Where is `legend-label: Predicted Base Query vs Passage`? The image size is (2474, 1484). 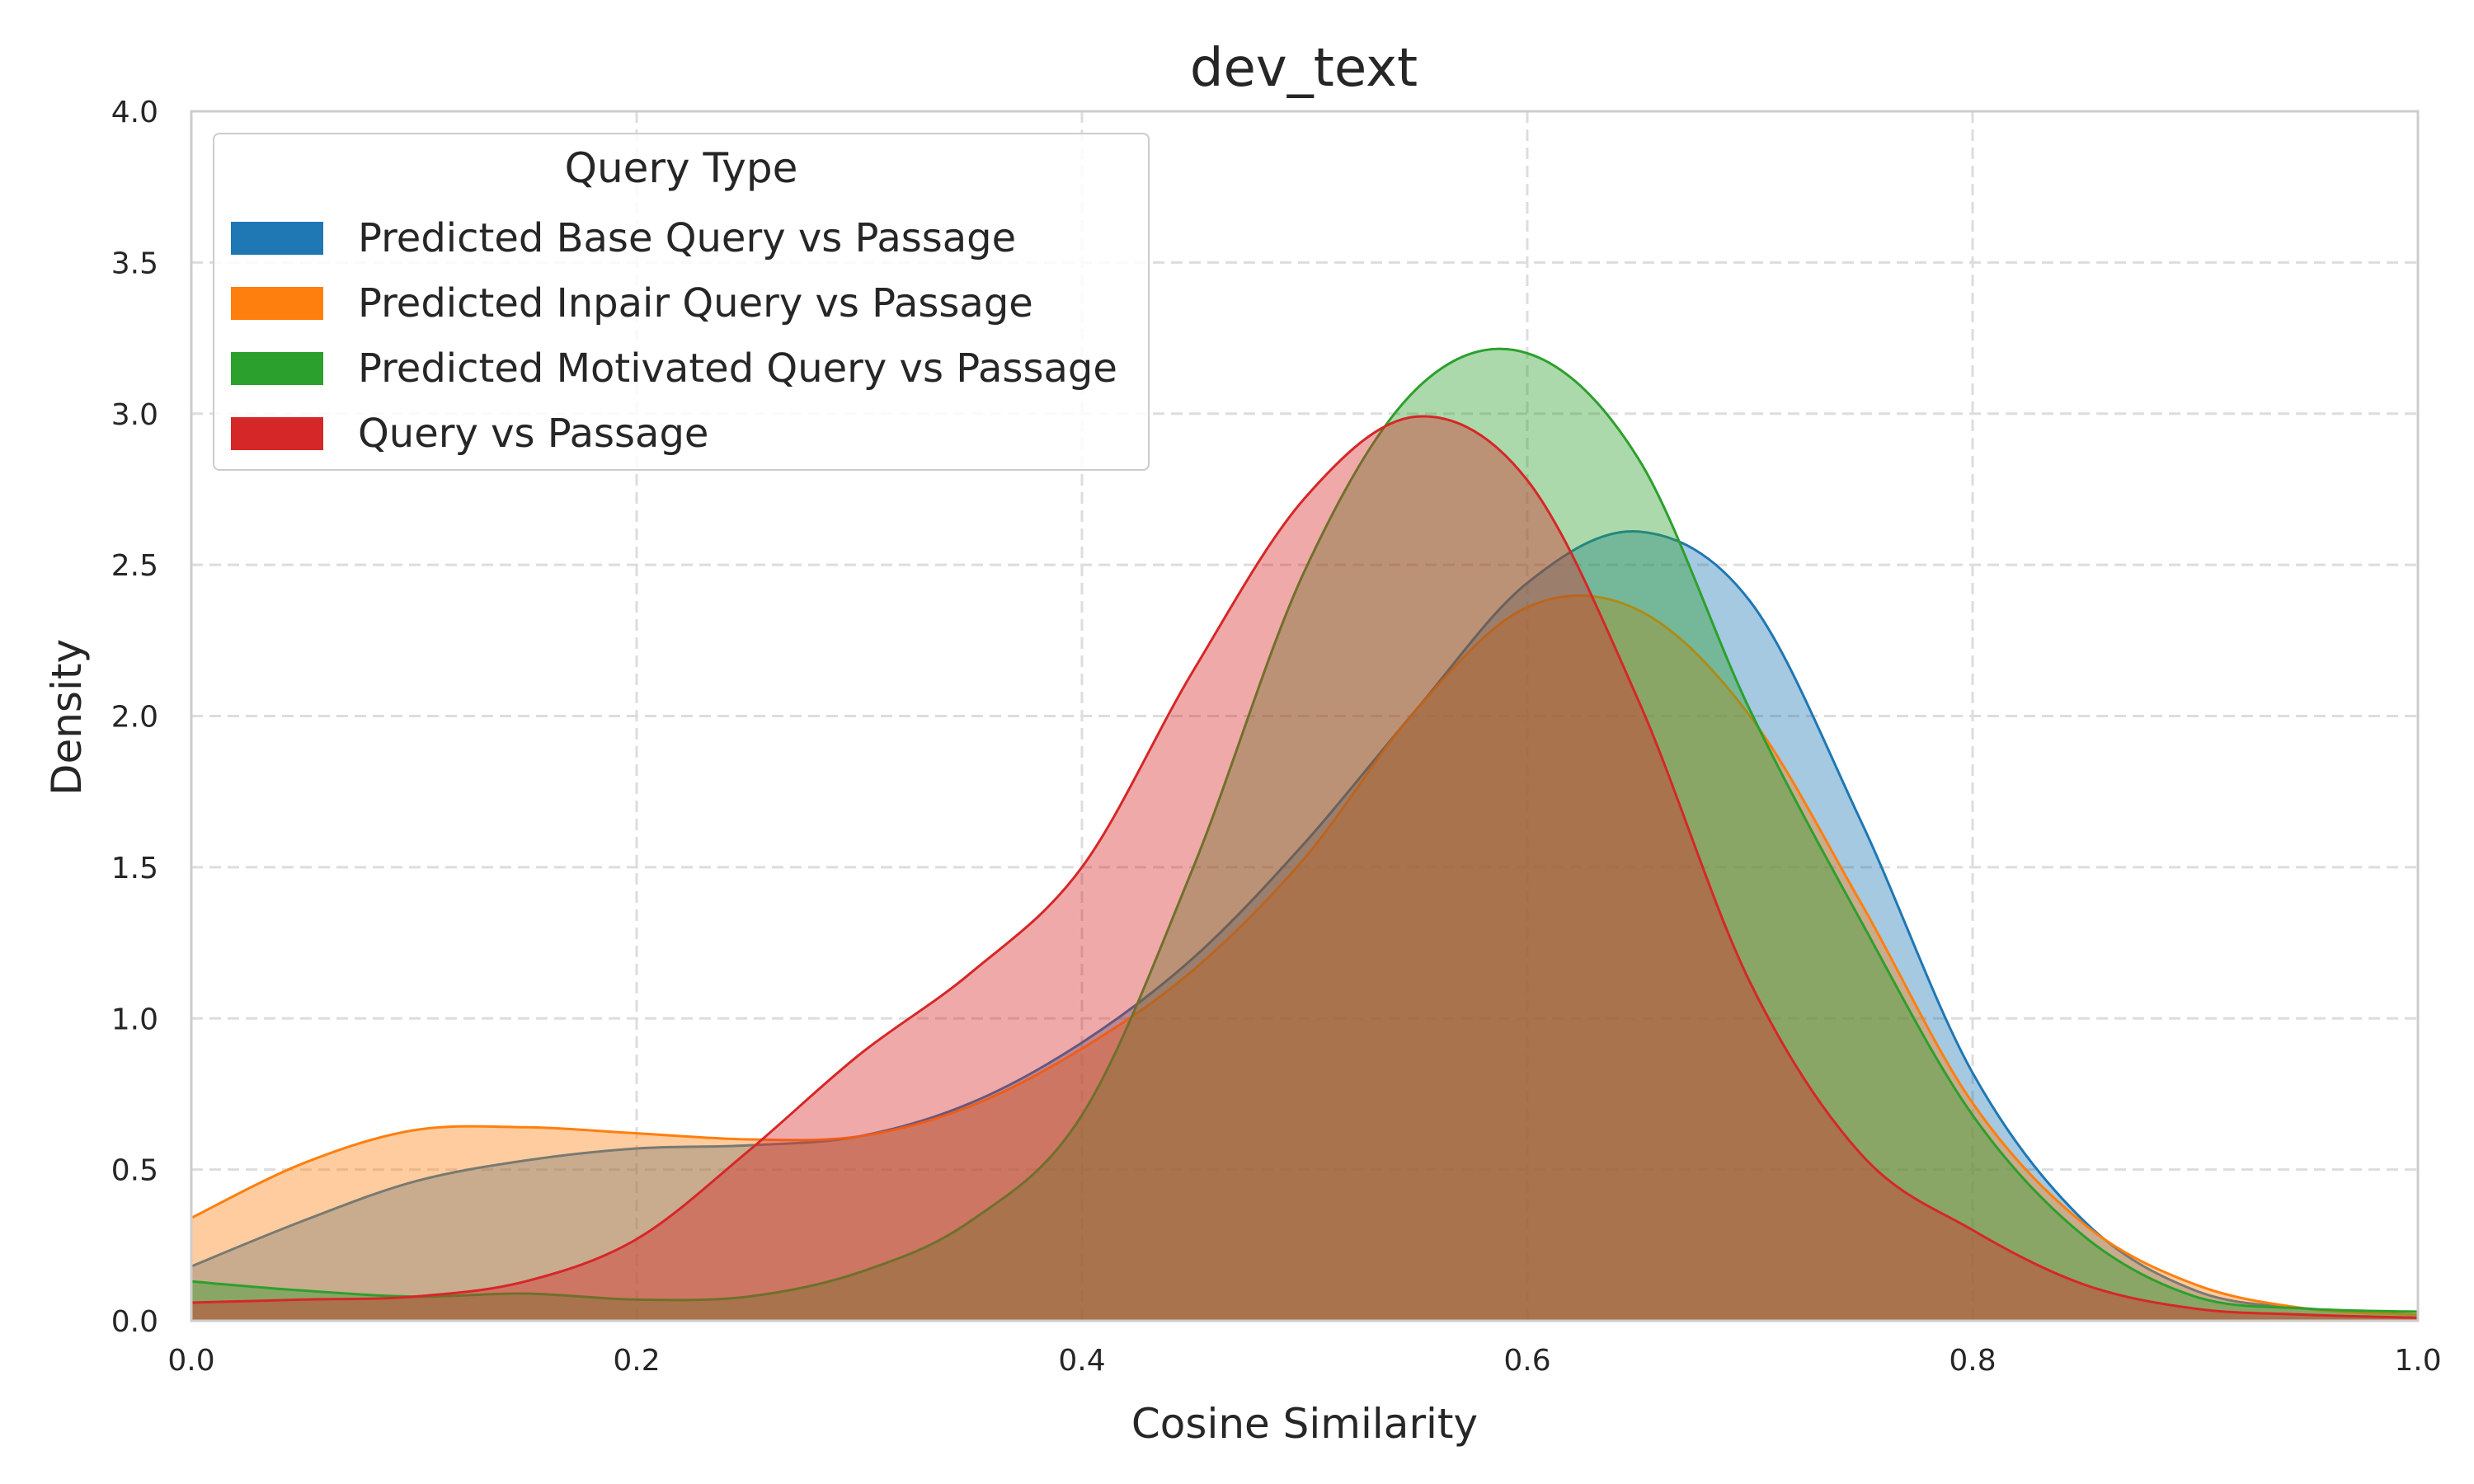
legend-label: Predicted Base Query vs Passage is located at coordinates (687, 238).